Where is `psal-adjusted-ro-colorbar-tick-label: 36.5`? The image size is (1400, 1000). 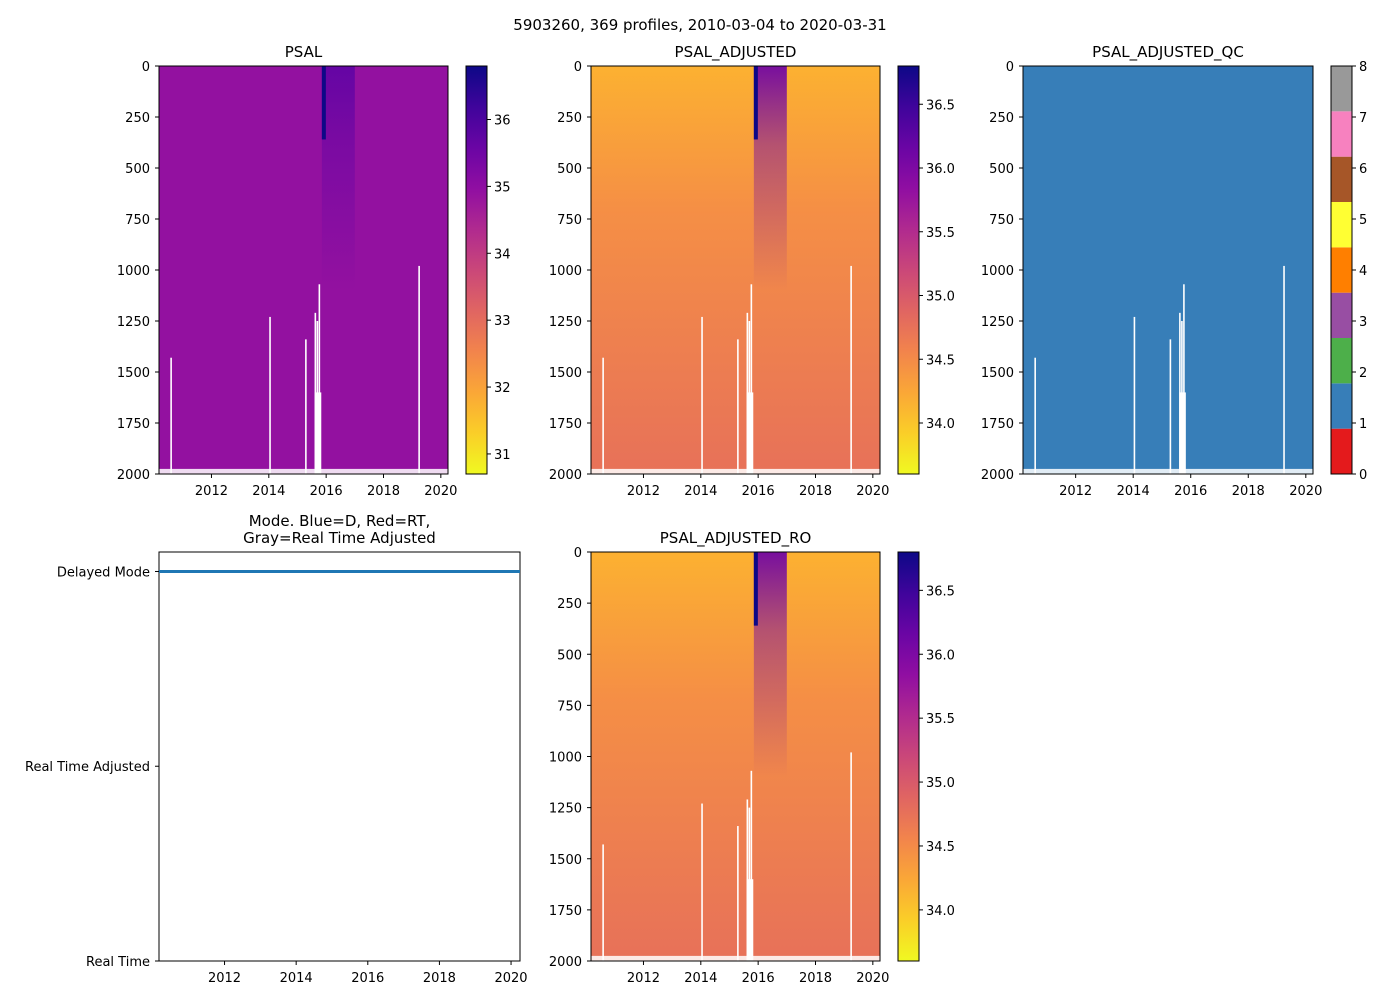
psal-adjusted-ro-colorbar-tick-label: 36.5 is located at coordinates (940, 591).